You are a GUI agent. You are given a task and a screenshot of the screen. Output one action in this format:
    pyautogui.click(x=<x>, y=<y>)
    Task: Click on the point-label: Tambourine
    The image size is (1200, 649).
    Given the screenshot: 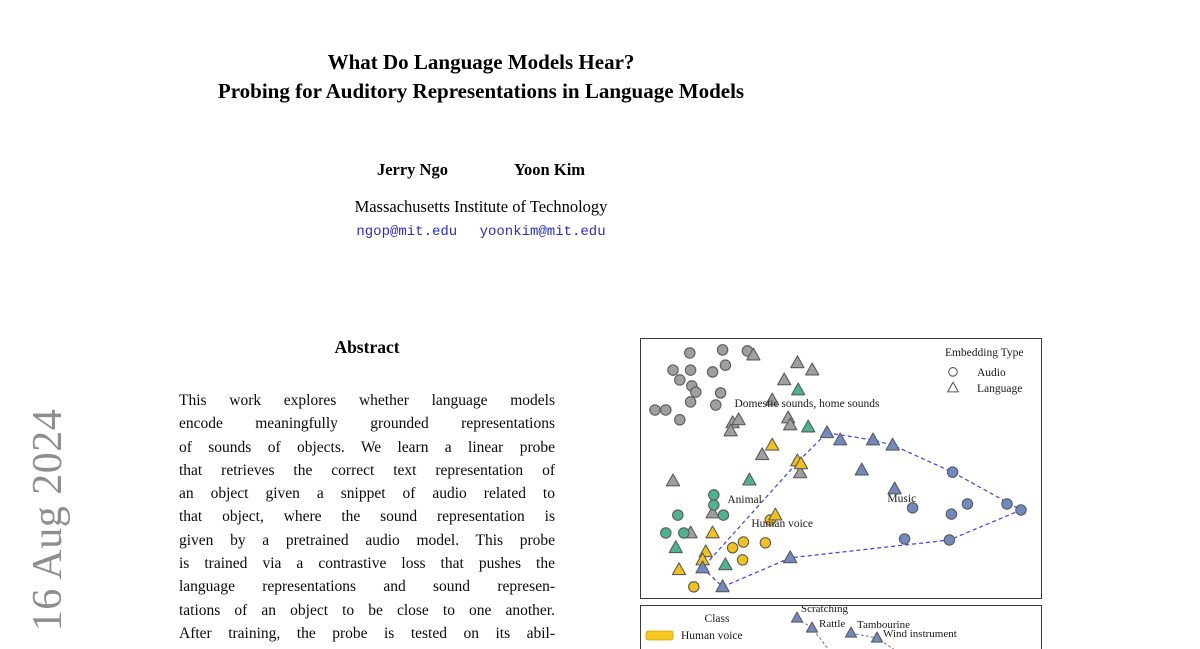 What is the action you would take?
    pyautogui.click(x=883, y=625)
    